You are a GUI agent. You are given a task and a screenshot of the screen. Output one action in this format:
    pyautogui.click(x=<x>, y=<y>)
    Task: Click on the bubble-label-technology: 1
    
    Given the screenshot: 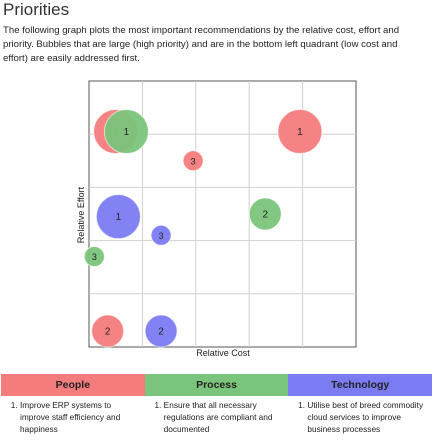 What is the action you would take?
    pyautogui.click(x=119, y=217)
    